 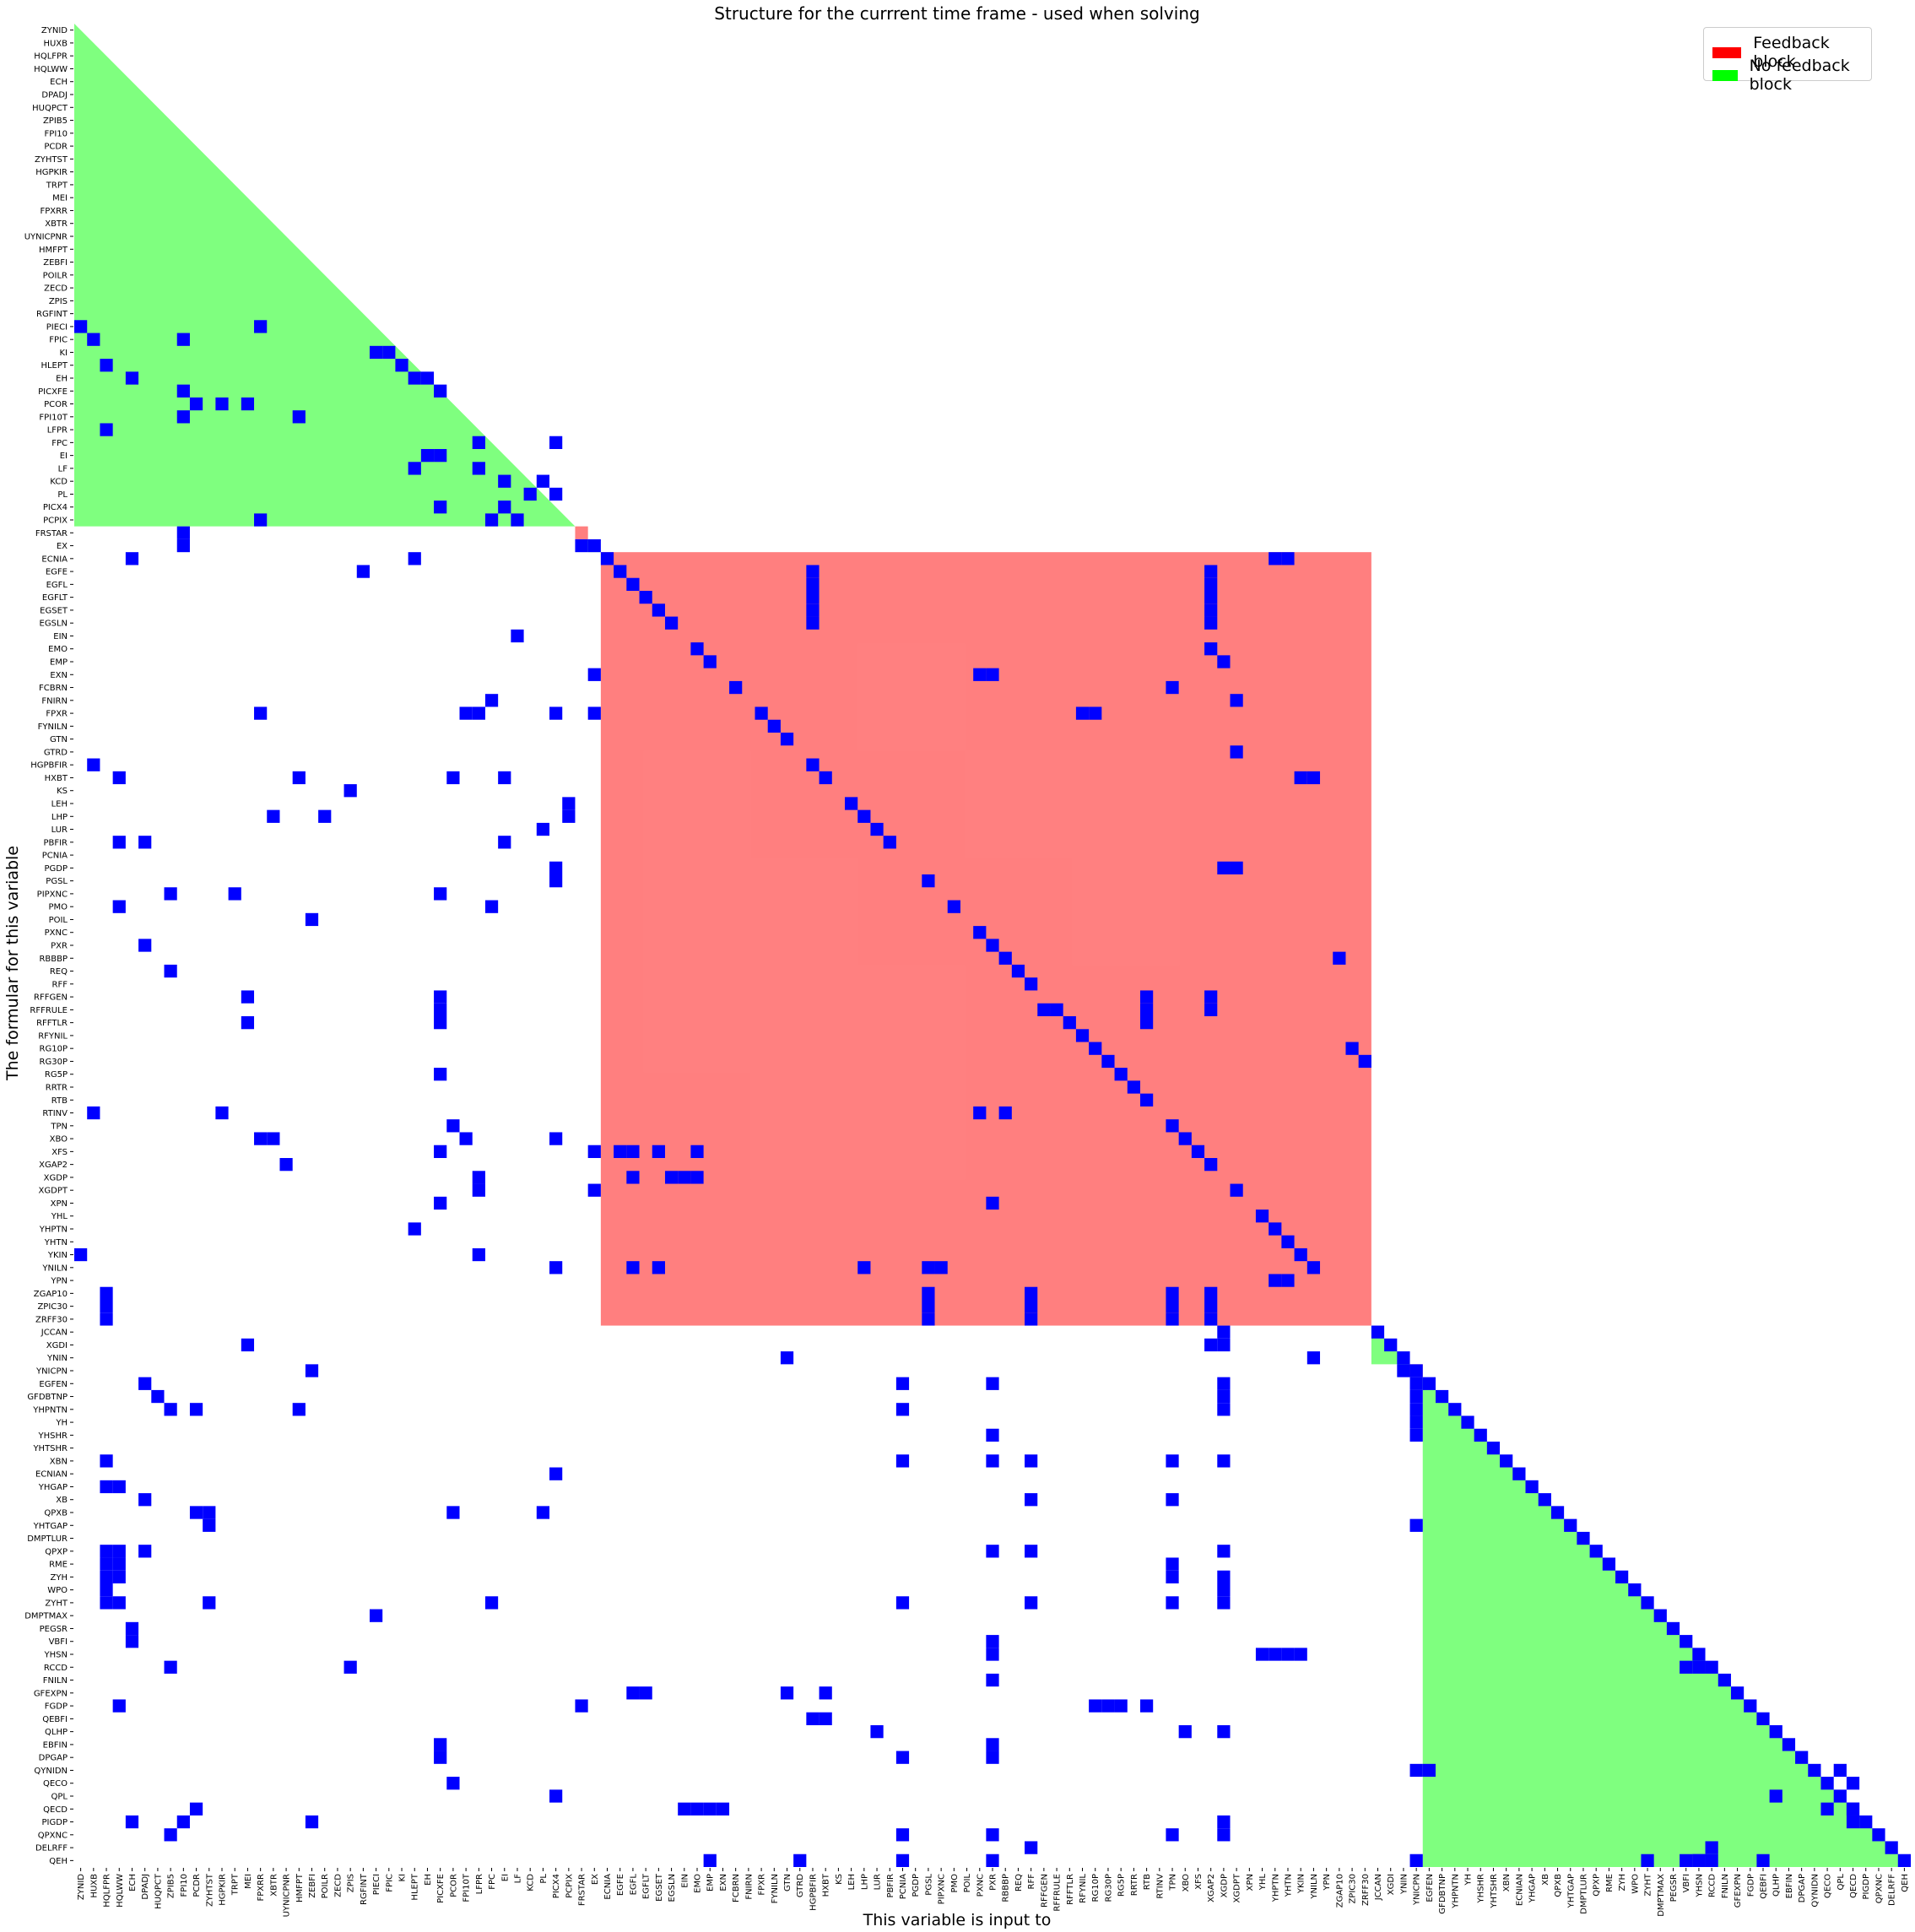 What do you see at coordinates (56, 404) in the screenshot?
I see `y-tick-label: PCOR` at bounding box center [56, 404].